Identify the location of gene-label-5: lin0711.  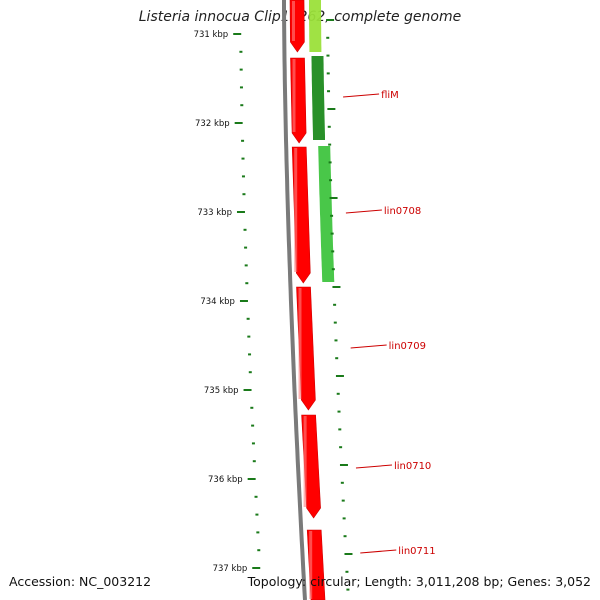
(416, 551).